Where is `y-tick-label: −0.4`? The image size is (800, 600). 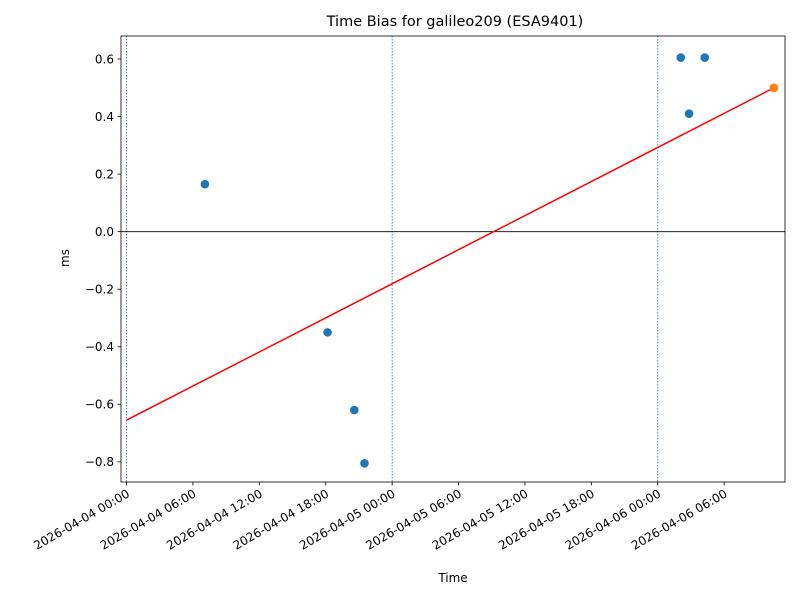
y-tick-label: −0.4 is located at coordinates (99, 347).